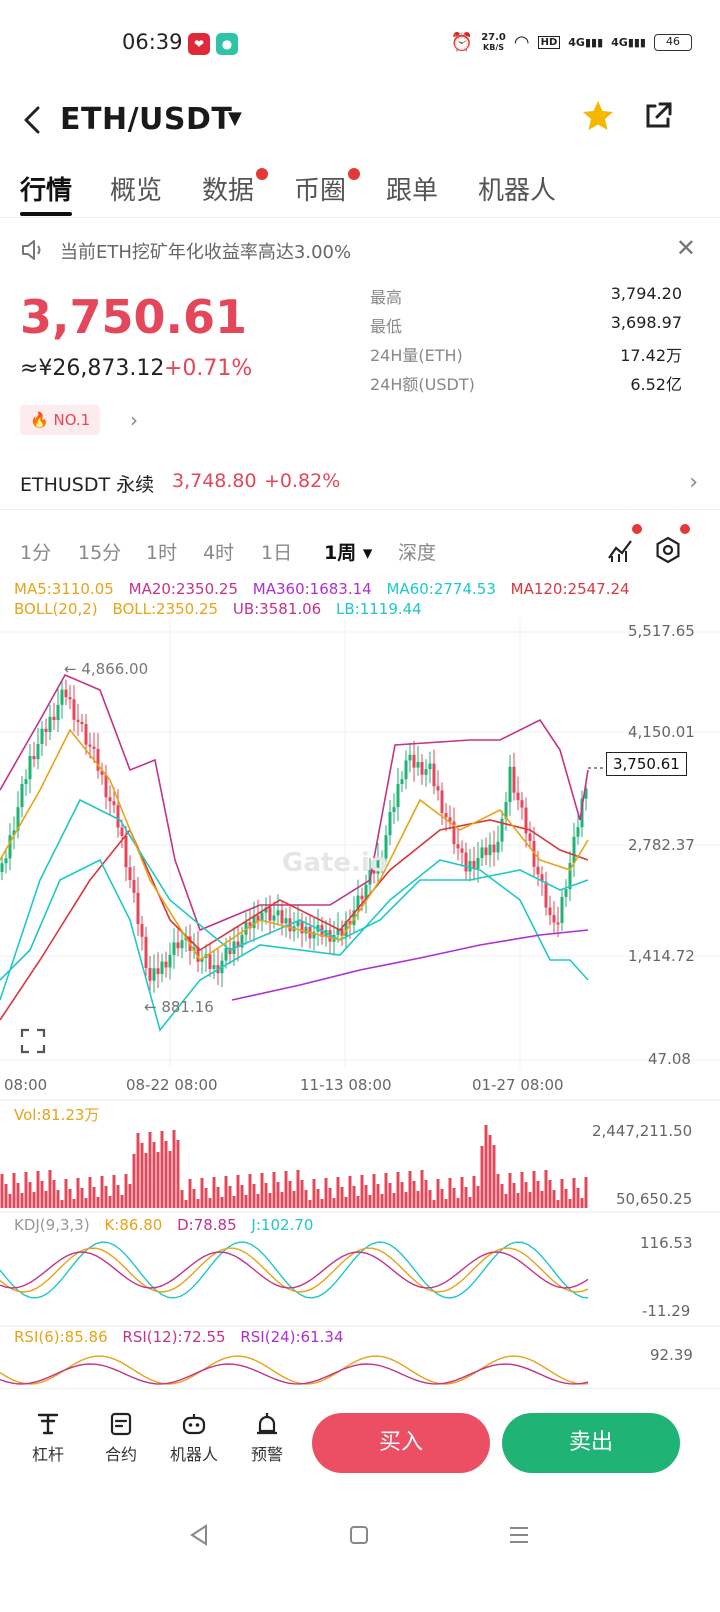  What do you see at coordinates (320, 191) in the screenshot?
I see `tab-community: 币圈` at bounding box center [320, 191].